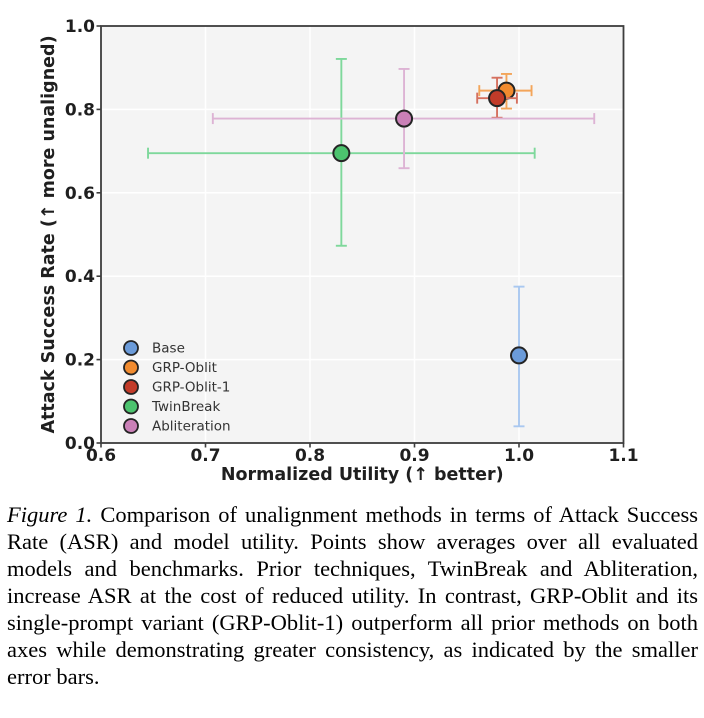  What do you see at coordinates (80, 444) in the screenshot?
I see `y-tick-label: 0.0` at bounding box center [80, 444].